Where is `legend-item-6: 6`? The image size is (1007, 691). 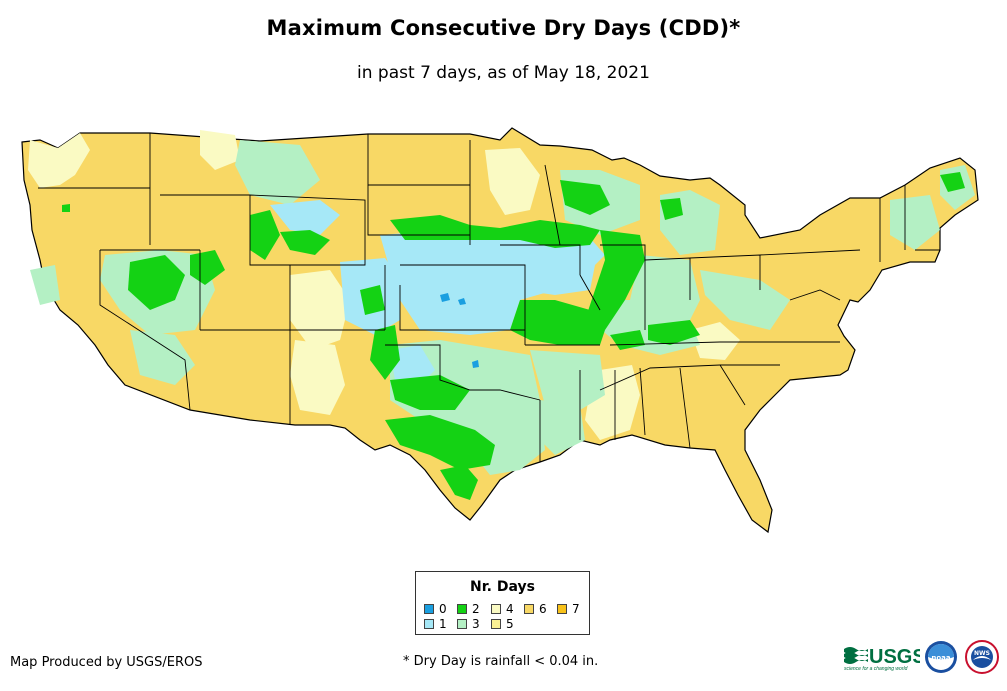 legend-item-6: 6 is located at coordinates (535, 609).